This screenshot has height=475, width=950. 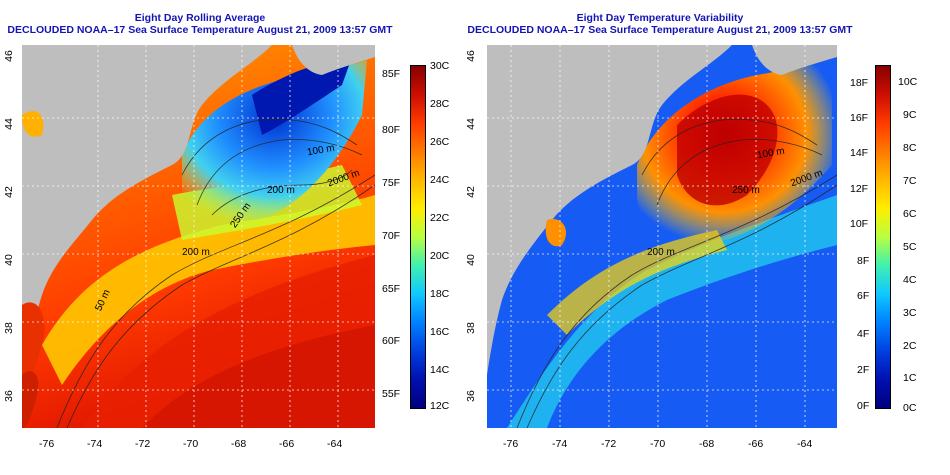 I want to click on right-colorbar-f-label: 8F, so click(x=863, y=261).